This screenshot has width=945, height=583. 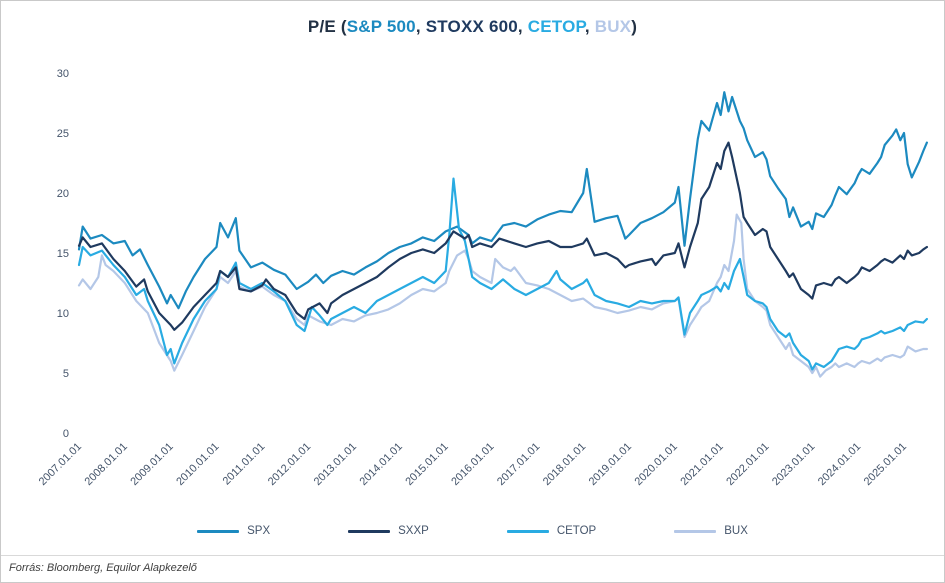 I want to click on y-tick-label: 0, so click(x=66, y=434).